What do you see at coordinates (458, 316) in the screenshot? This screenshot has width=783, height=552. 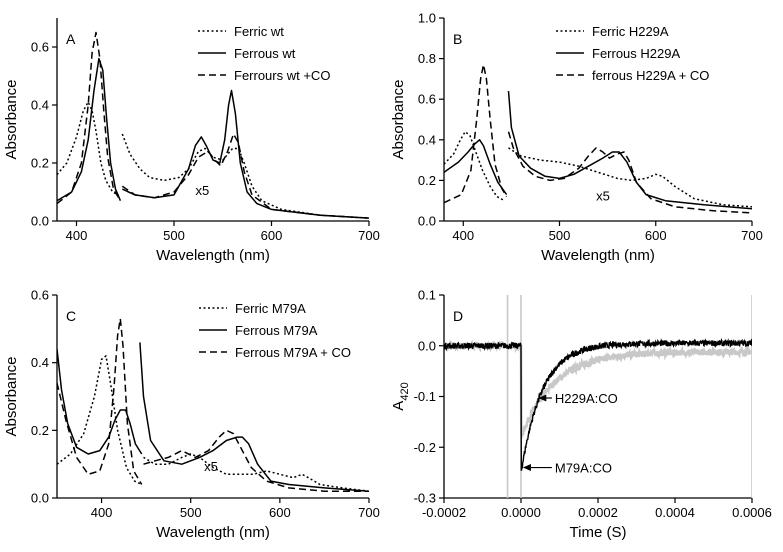 I see `panel-label: D` at bounding box center [458, 316].